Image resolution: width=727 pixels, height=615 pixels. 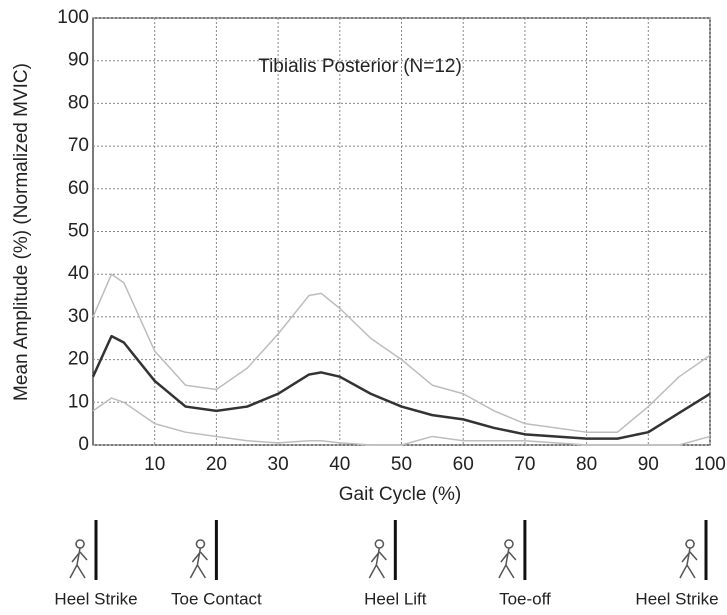 What do you see at coordinates (78, 102) in the screenshot?
I see `y-tick-label: 80` at bounding box center [78, 102].